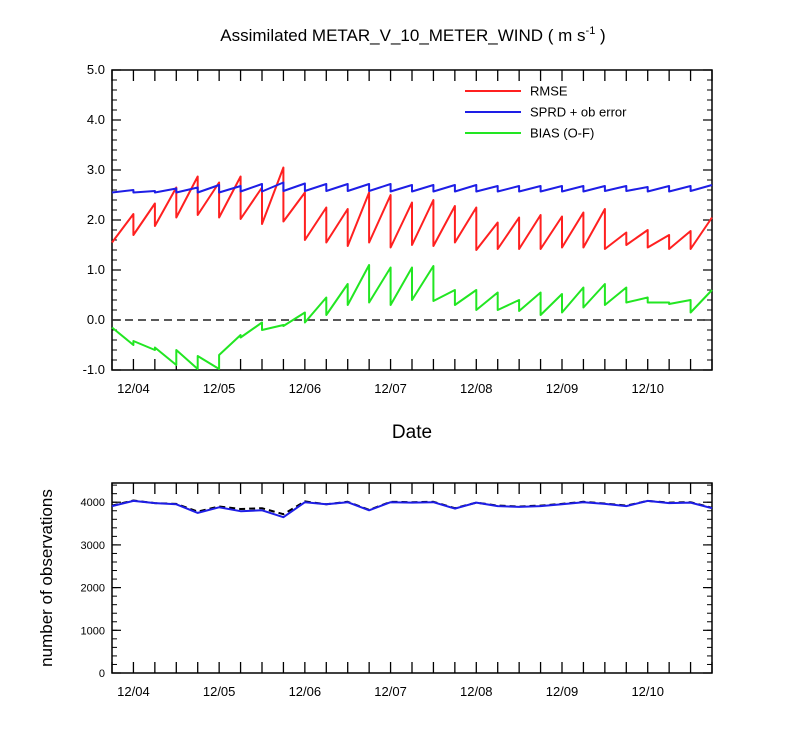 The height and width of the screenshot is (750, 800). Describe the element at coordinates (94, 369) in the screenshot. I see `y-tick-label: -1.0` at that location.